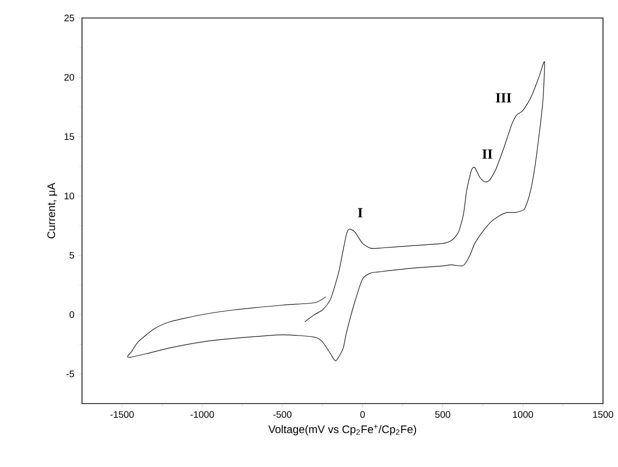 This screenshot has height=467, width=618. What do you see at coordinates (52, 210) in the screenshot?
I see `y-axis-title: Current, μA` at bounding box center [52, 210].